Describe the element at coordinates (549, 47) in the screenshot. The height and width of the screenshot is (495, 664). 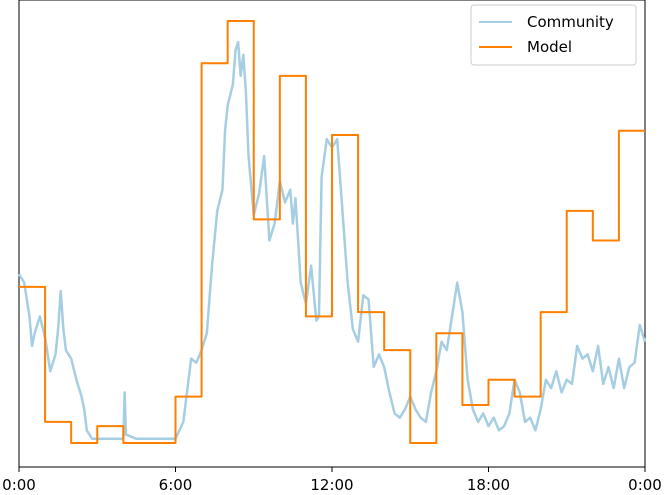
I see `legend-label-model: Model` at that location.